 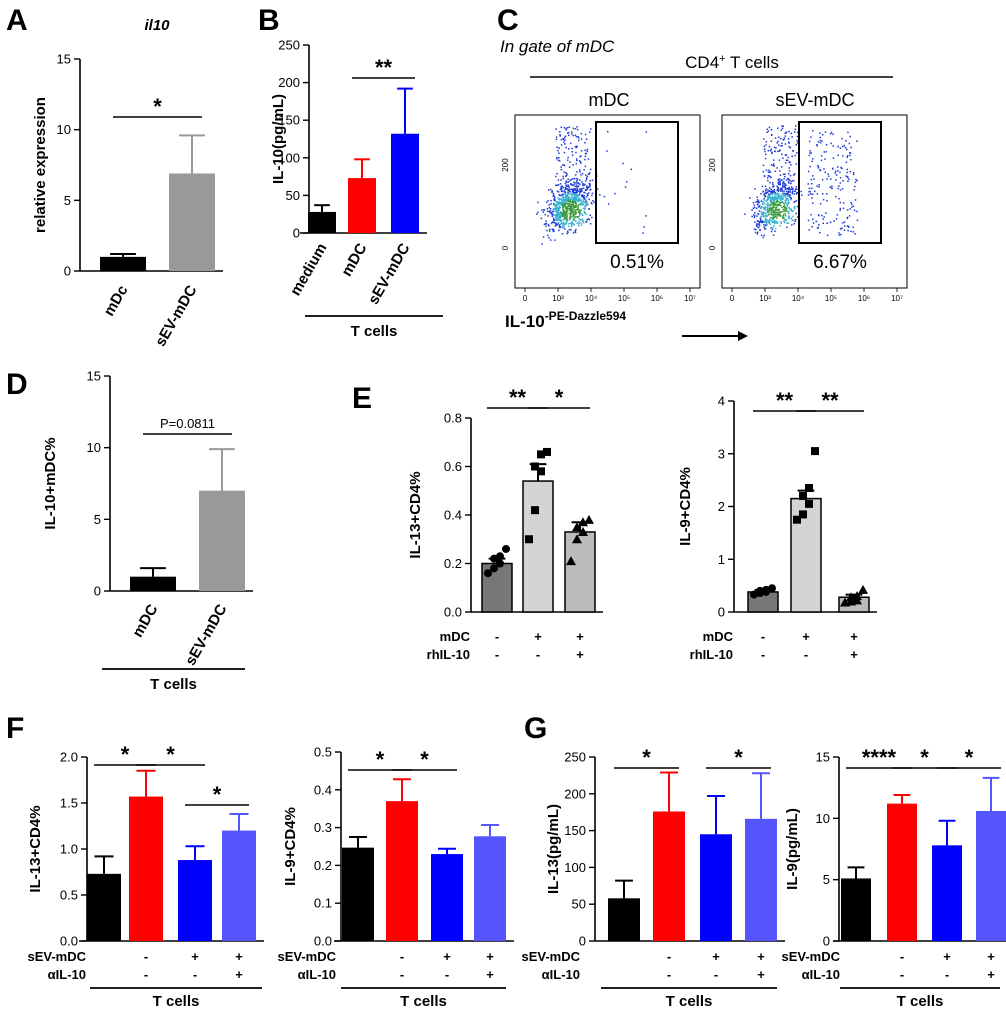 I want to click on y-tick-label: 0.4, so click(x=323, y=789).